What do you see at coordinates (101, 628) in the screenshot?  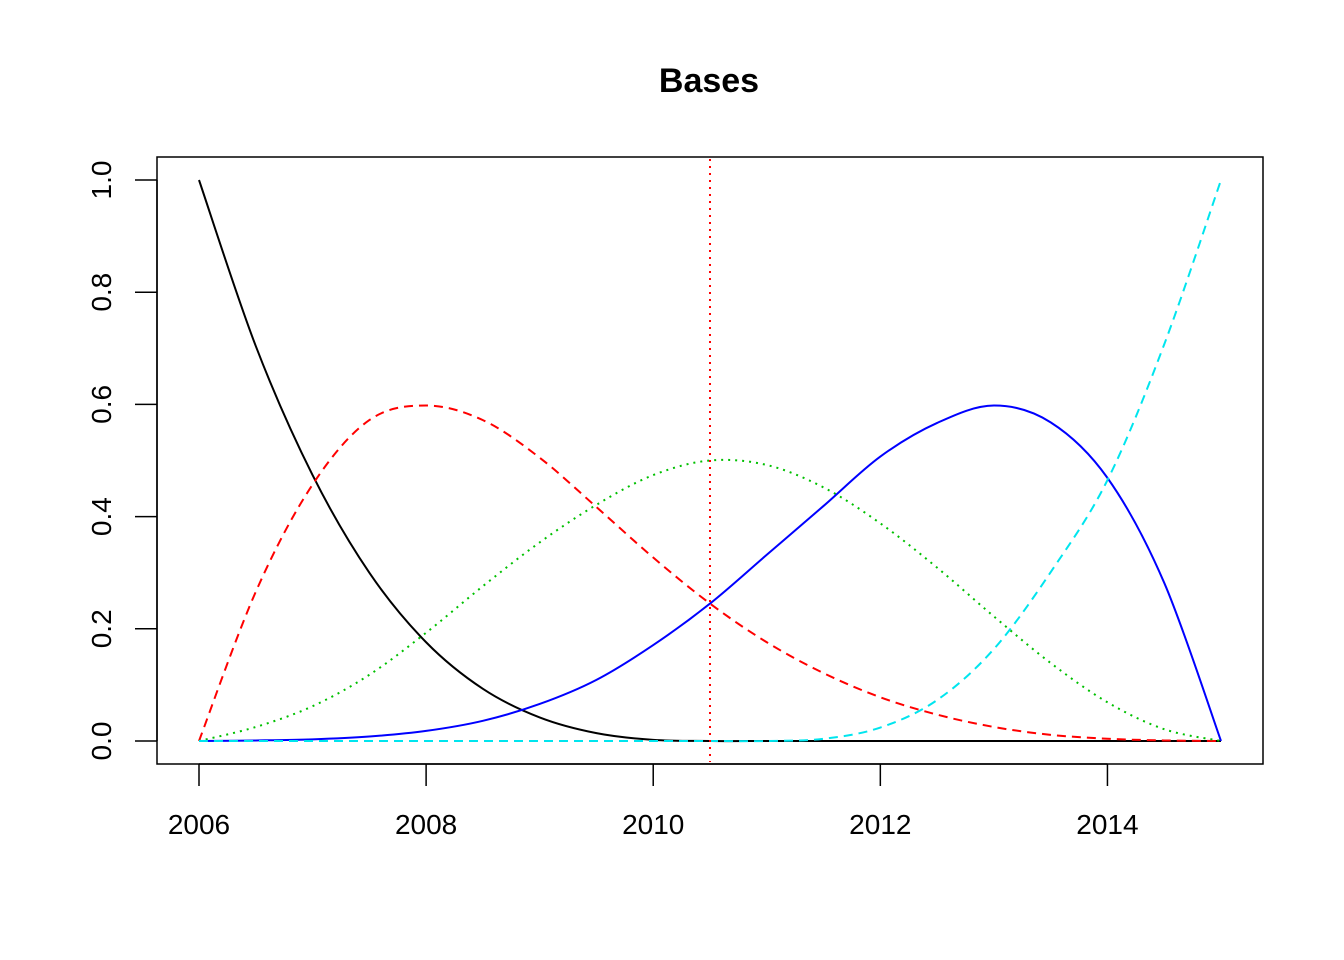 I see `y-tick-label: 0.2` at bounding box center [101, 628].